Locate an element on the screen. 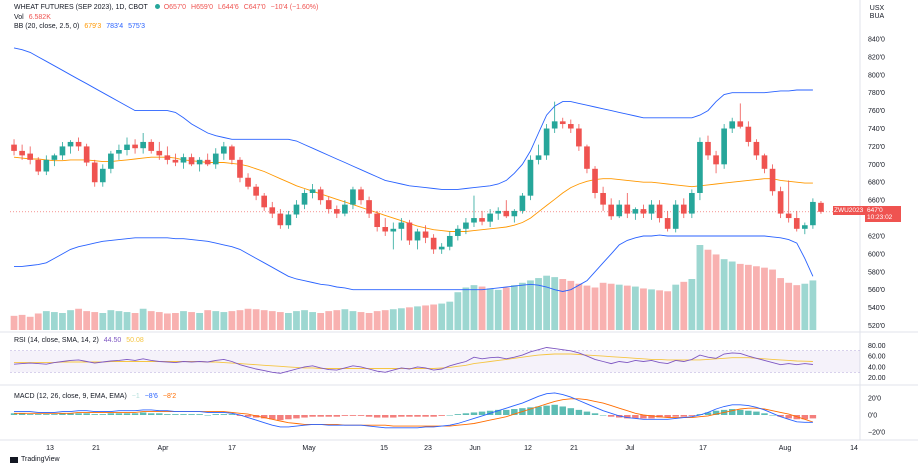  macd-signal-line is located at coordinates (414, 412).